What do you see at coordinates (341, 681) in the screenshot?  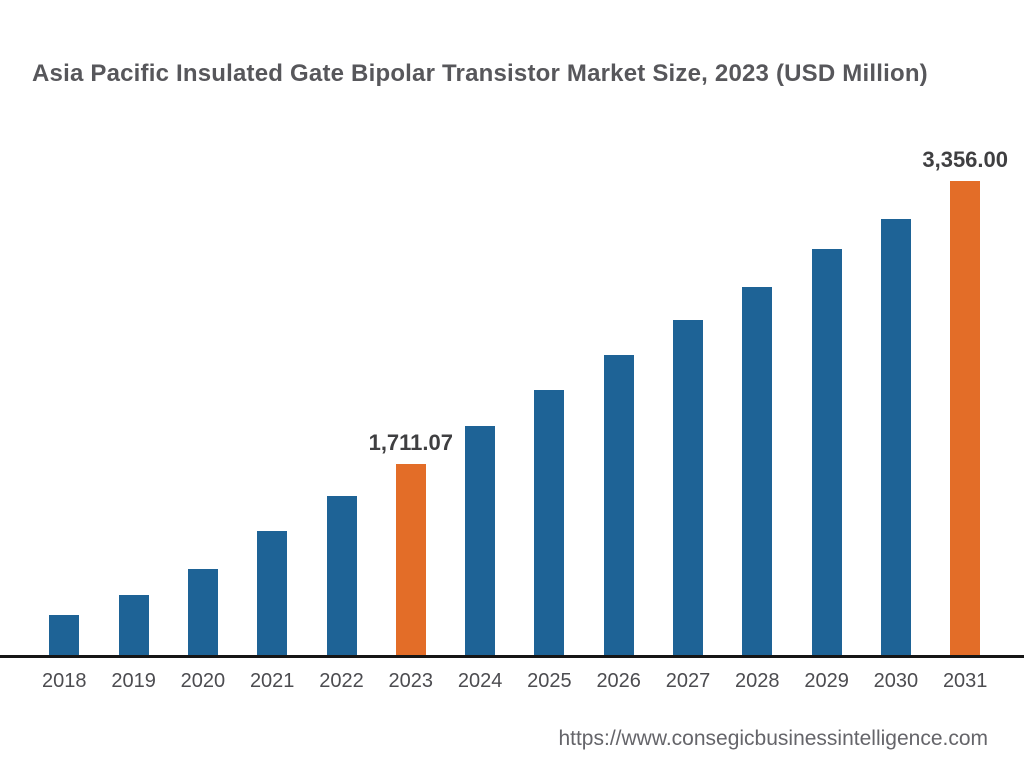 I see `x-tick-2022: 2022` at bounding box center [341, 681].